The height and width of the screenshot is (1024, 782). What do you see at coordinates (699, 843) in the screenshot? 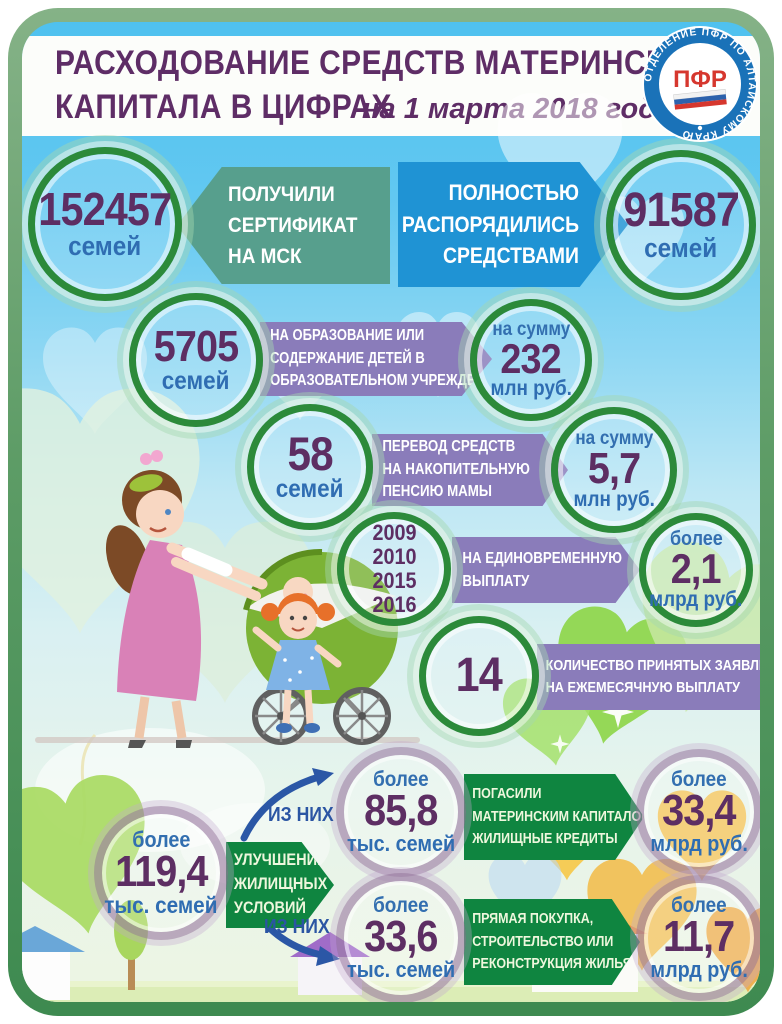
I see `credits-amount-unit: млрд руб.` at bounding box center [699, 843].